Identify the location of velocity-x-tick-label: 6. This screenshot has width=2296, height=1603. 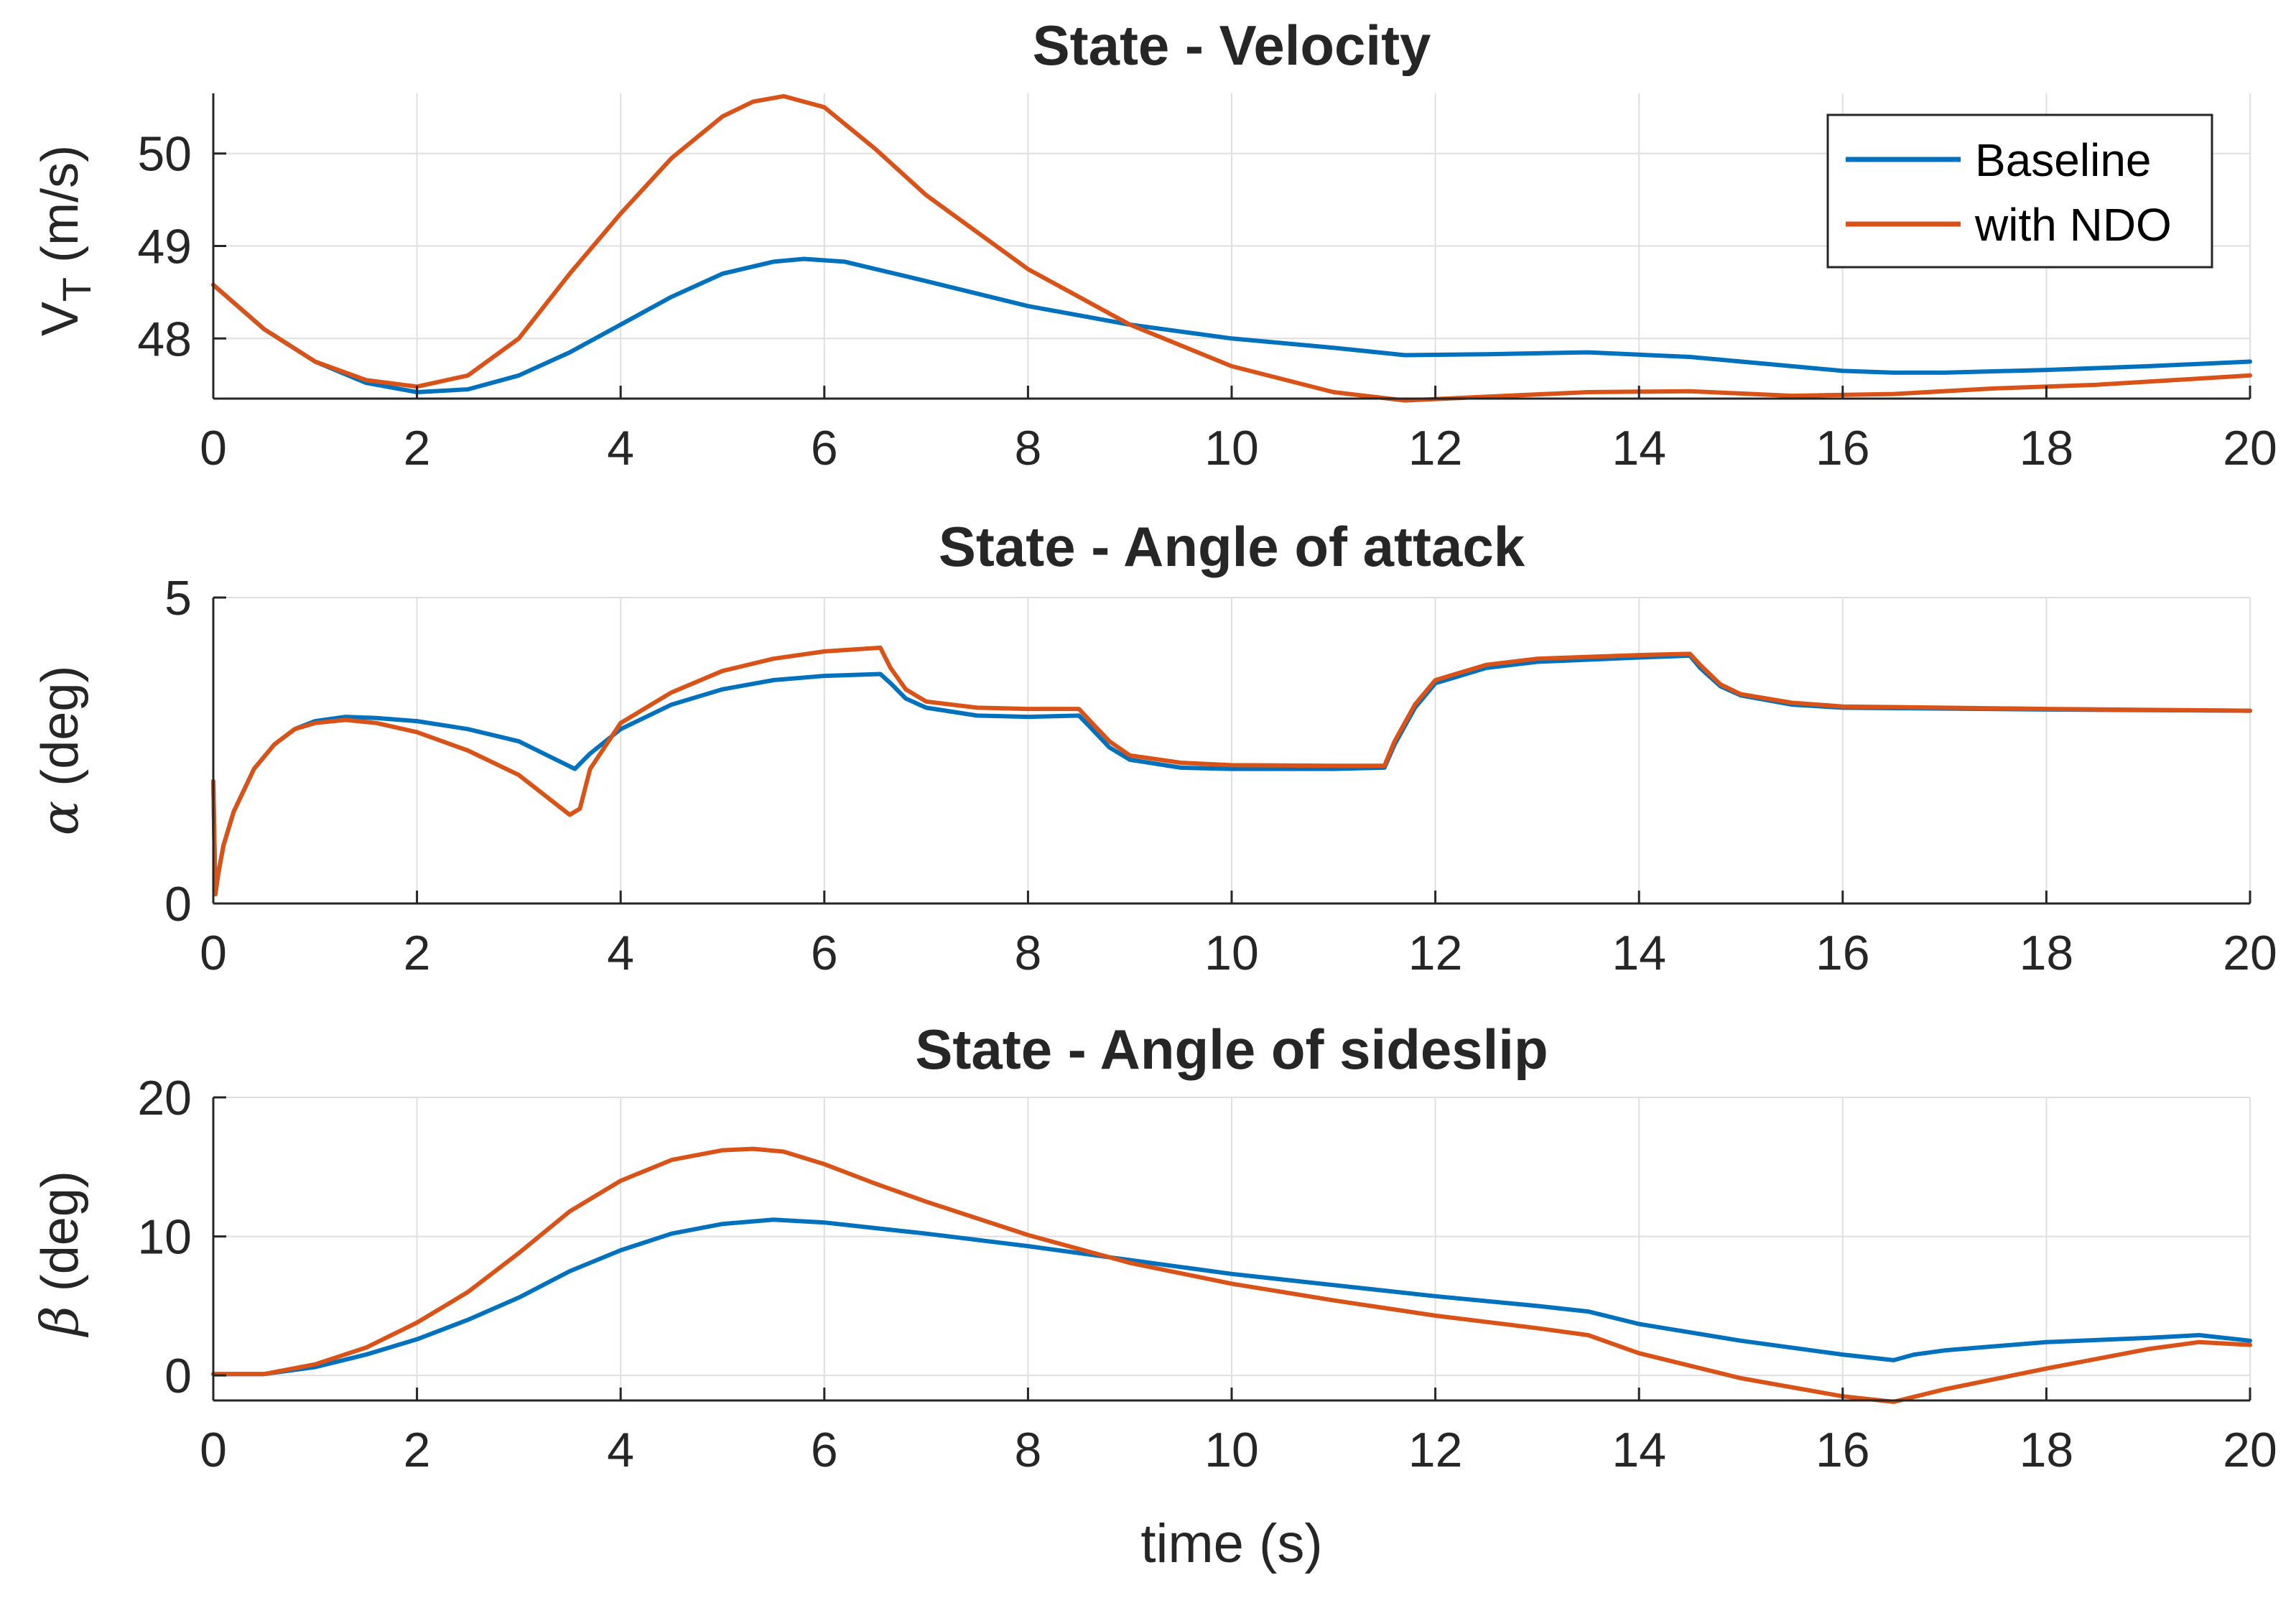
(824, 448).